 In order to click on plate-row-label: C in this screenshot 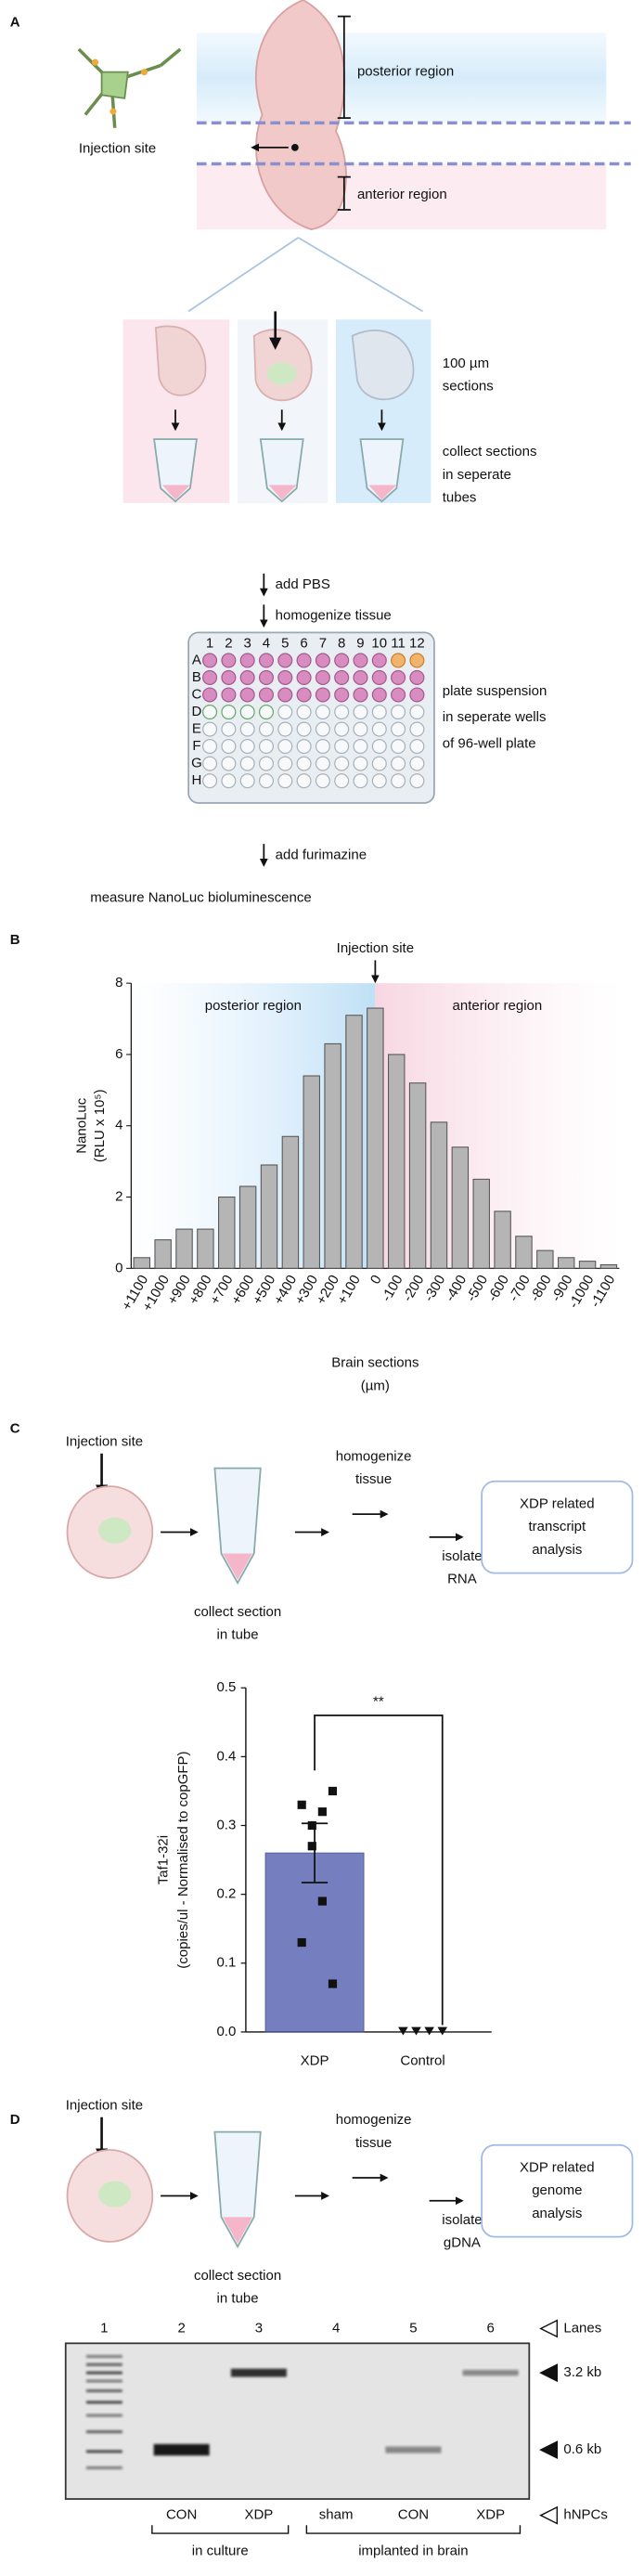, I will do `click(197, 694)`.